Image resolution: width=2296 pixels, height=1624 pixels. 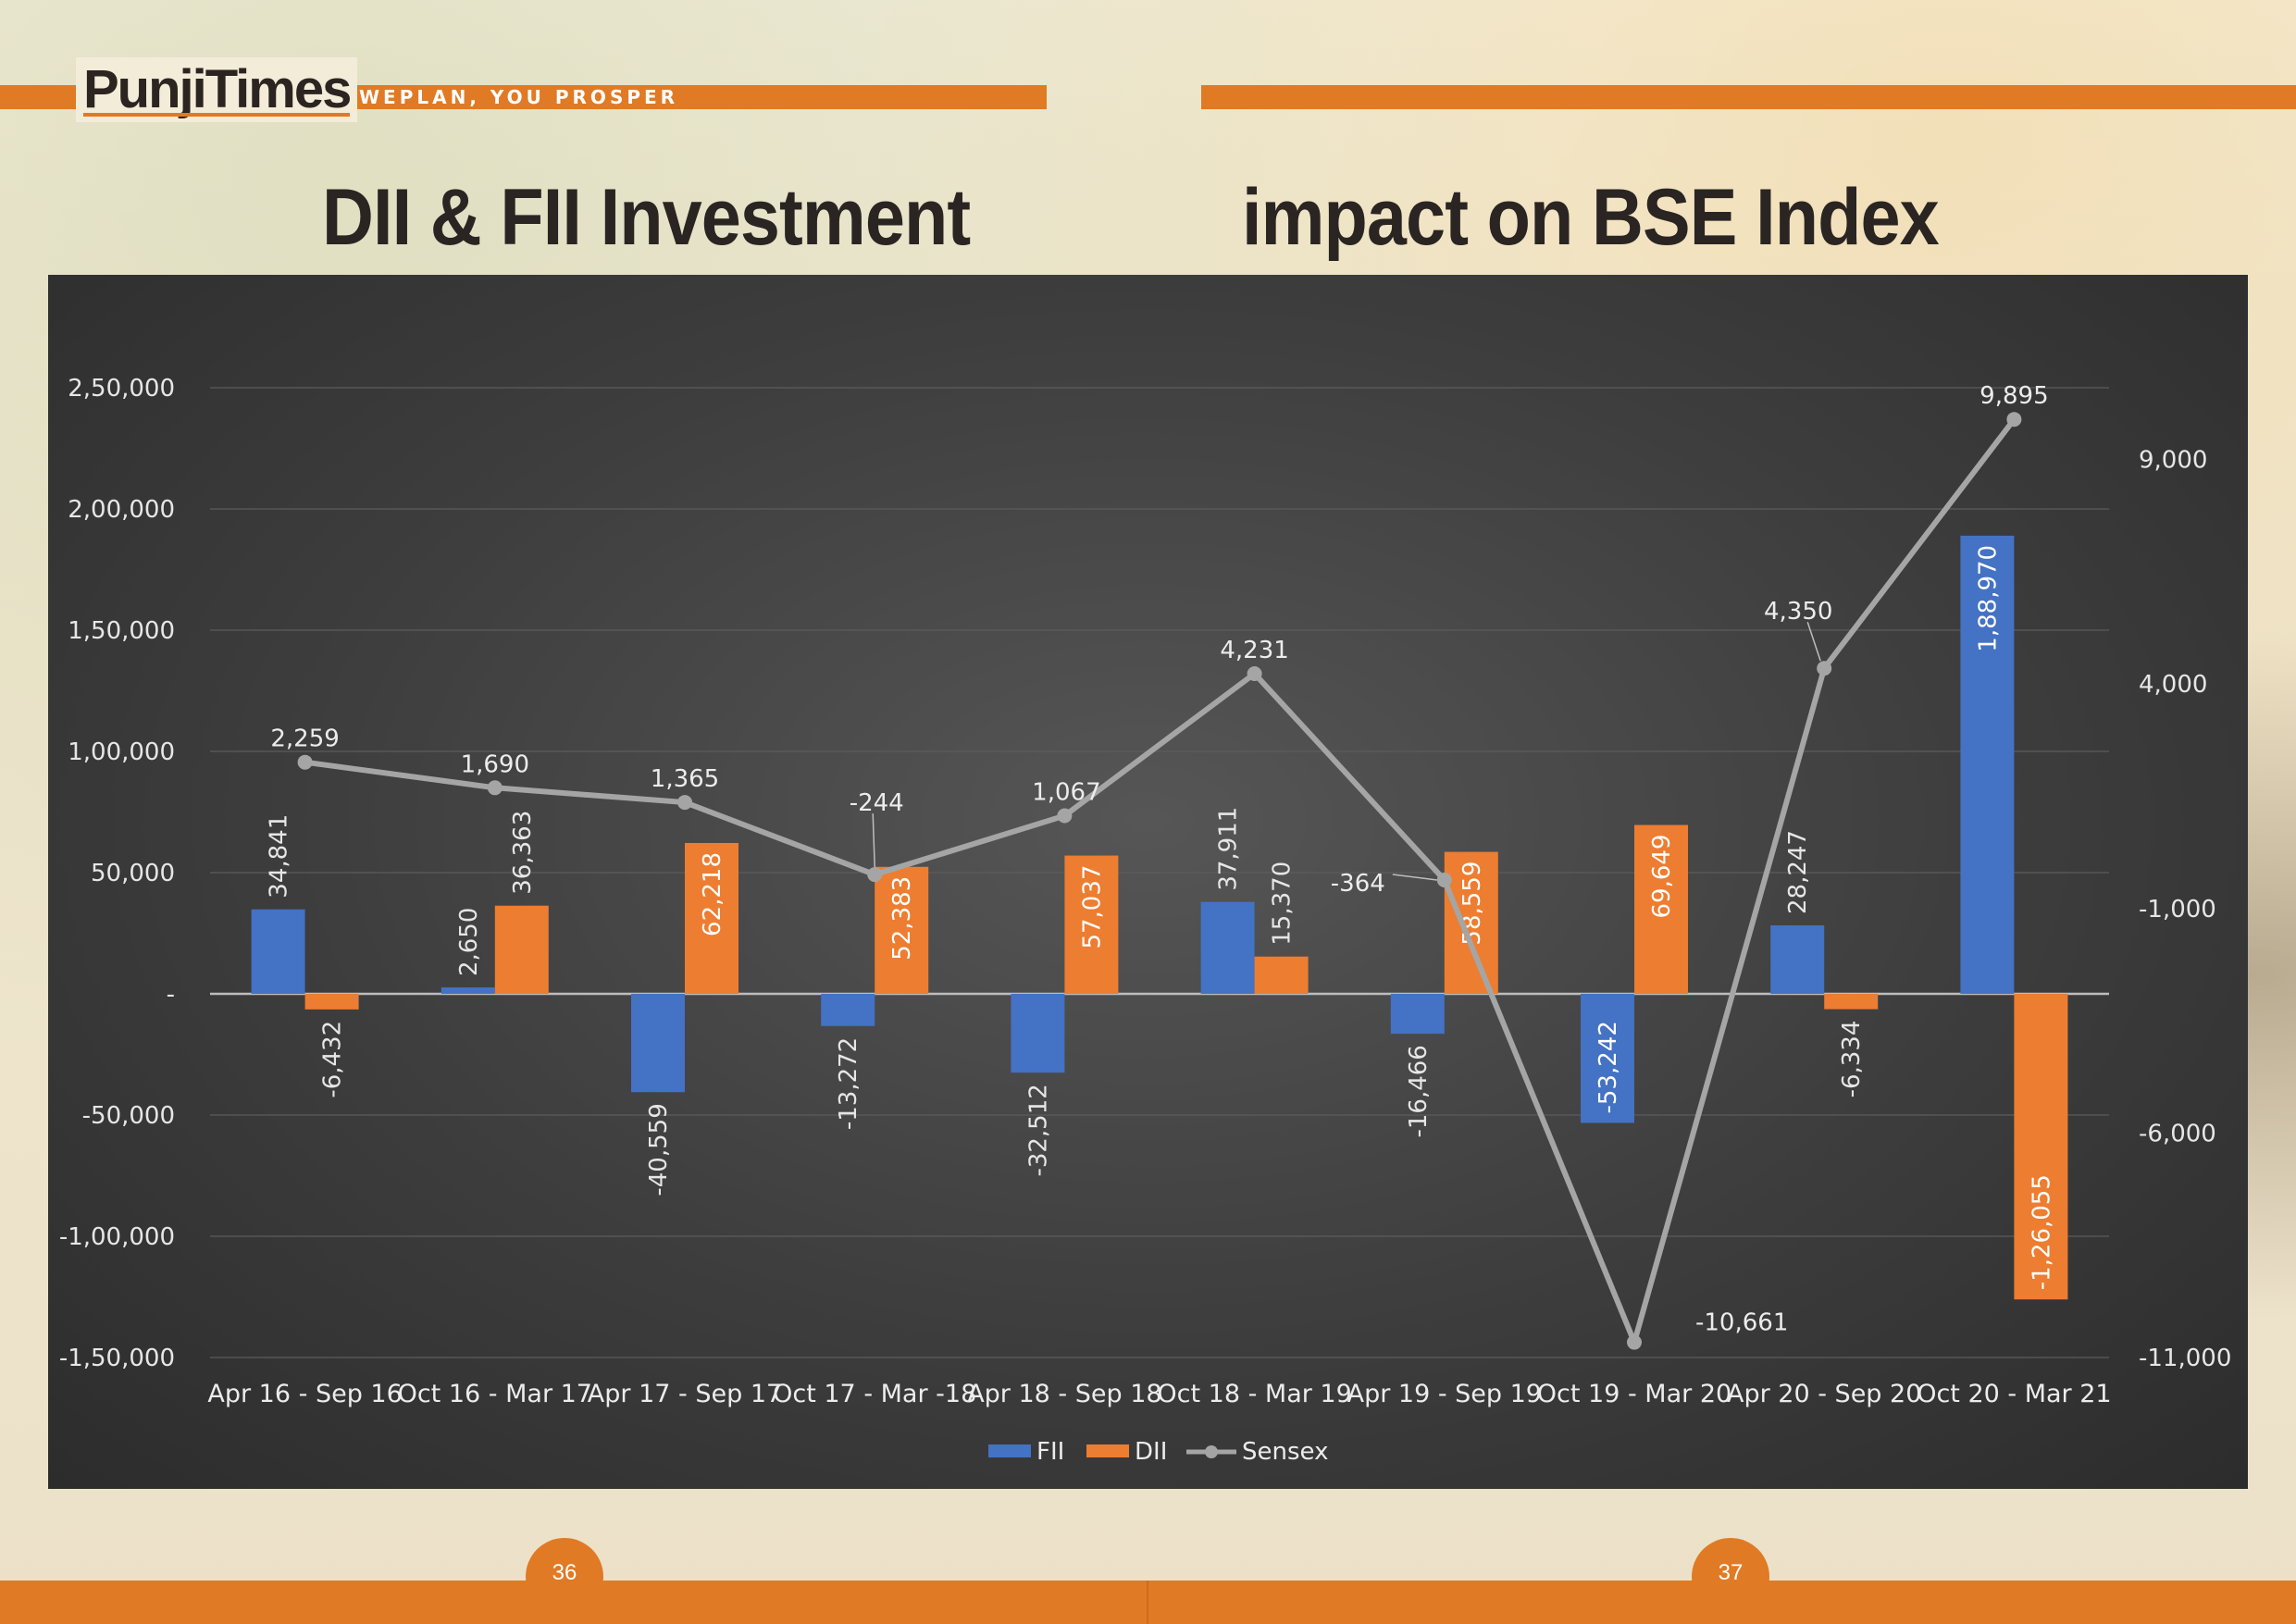 What do you see at coordinates (305, 1394) in the screenshot?
I see `x-category-label: Apr 16 - Sep 16` at bounding box center [305, 1394].